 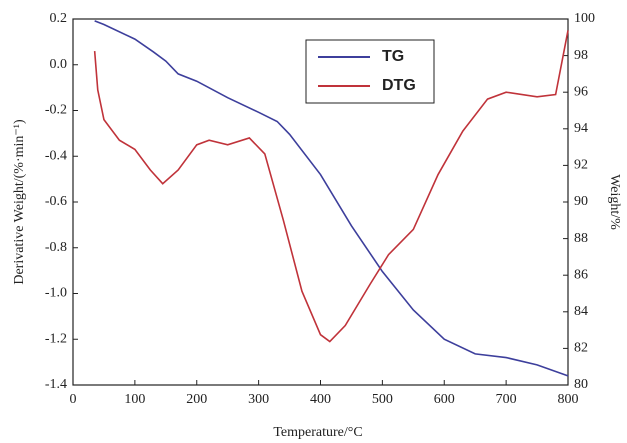 I want to click on y-tick-label: -1.0, so click(x=56, y=293).